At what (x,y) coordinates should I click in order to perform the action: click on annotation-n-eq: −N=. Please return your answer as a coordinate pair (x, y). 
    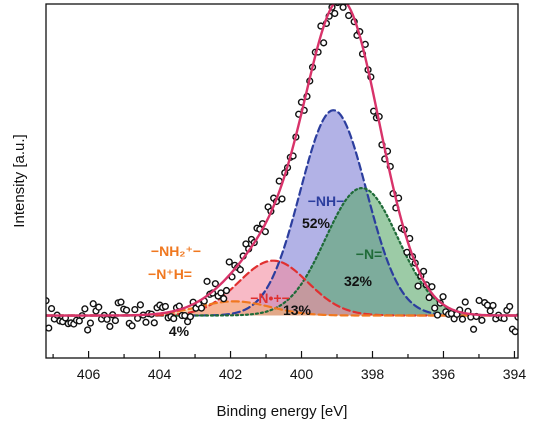
    Looking at the image, I should click on (369, 254).